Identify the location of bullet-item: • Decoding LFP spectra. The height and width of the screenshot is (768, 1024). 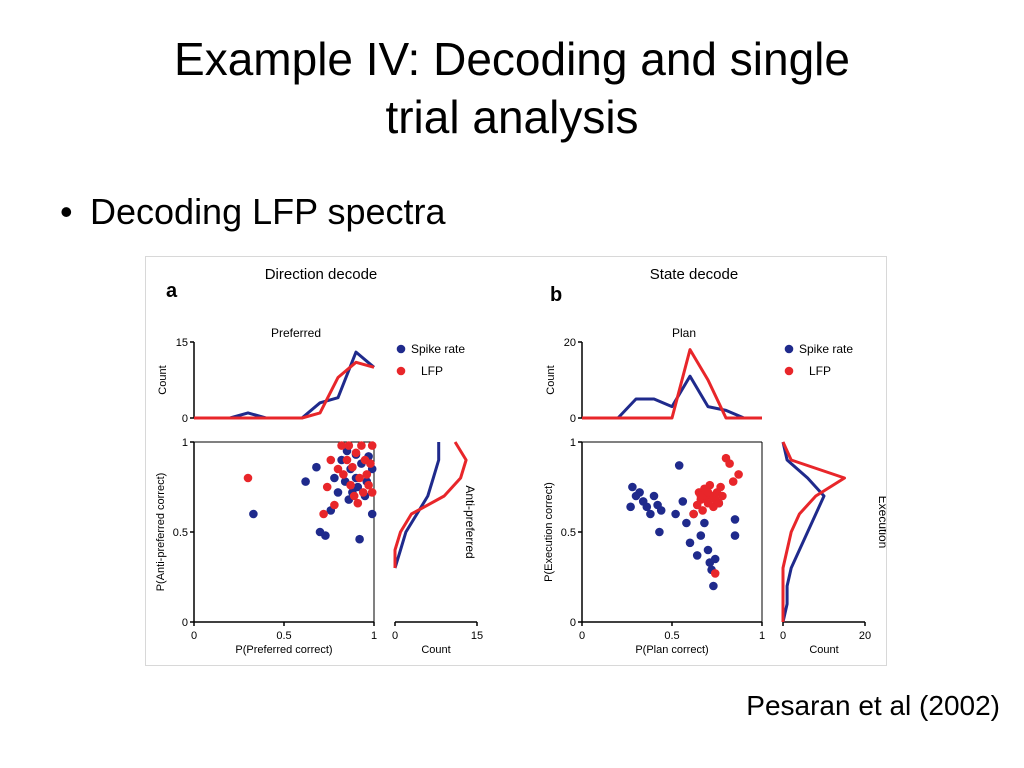
(253, 212).